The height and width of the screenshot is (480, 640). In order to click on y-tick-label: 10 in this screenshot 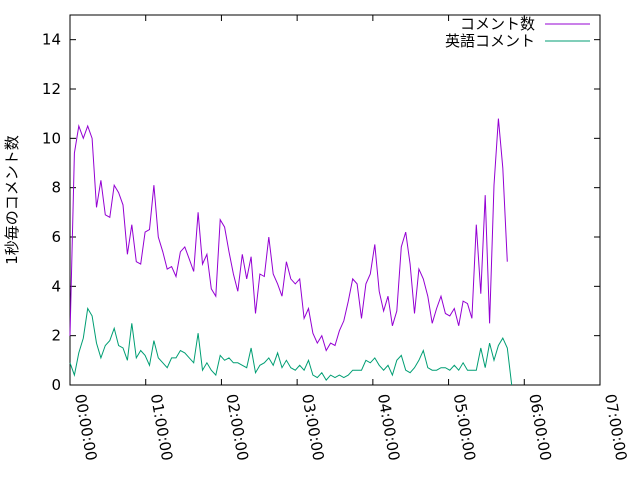, I will do `click(51, 138)`.